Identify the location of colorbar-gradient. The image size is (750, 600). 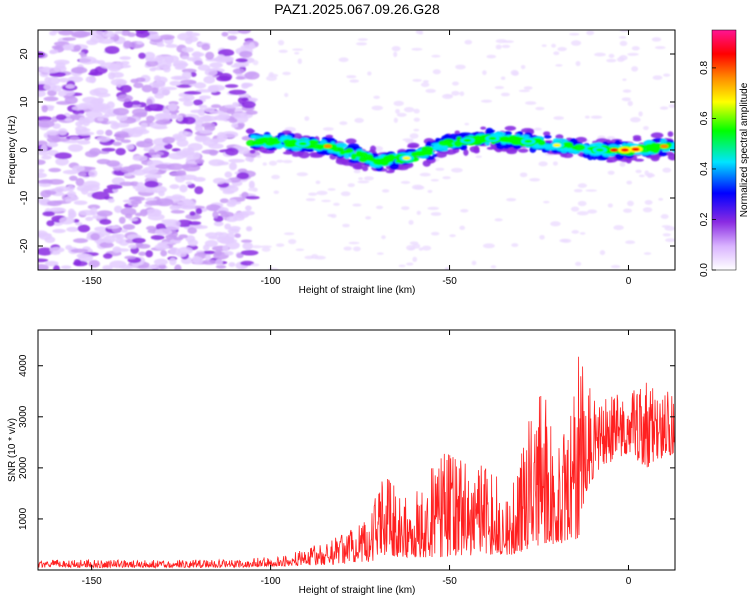
(724, 150).